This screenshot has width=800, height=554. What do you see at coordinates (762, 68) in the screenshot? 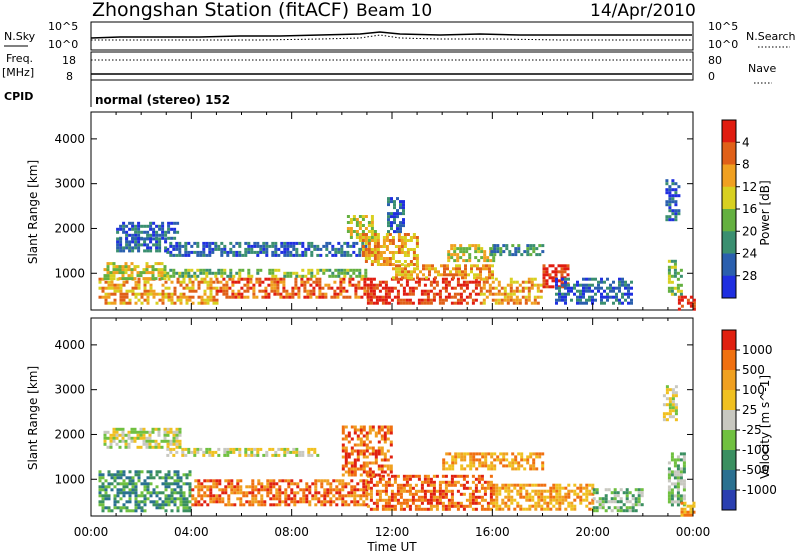
I see `nave-label: Nave` at bounding box center [762, 68].